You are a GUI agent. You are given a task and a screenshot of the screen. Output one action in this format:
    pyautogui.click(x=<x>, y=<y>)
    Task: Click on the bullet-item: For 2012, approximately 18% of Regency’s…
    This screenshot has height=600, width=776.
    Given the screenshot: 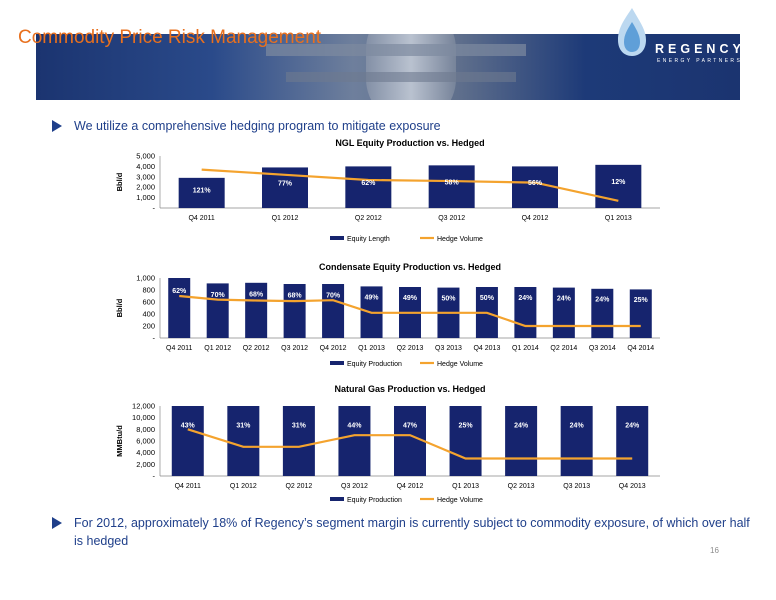 What is the action you would take?
    pyautogui.click(x=402, y=534)
    